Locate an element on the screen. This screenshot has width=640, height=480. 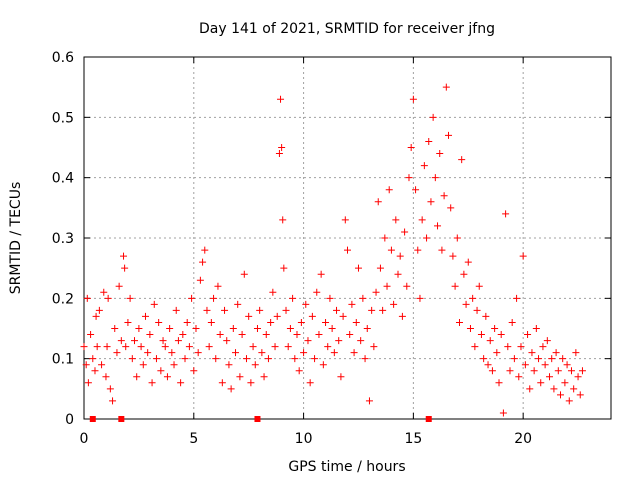
y-axis-label: SRMTID / TECUs is located at coordinates (16, 238).